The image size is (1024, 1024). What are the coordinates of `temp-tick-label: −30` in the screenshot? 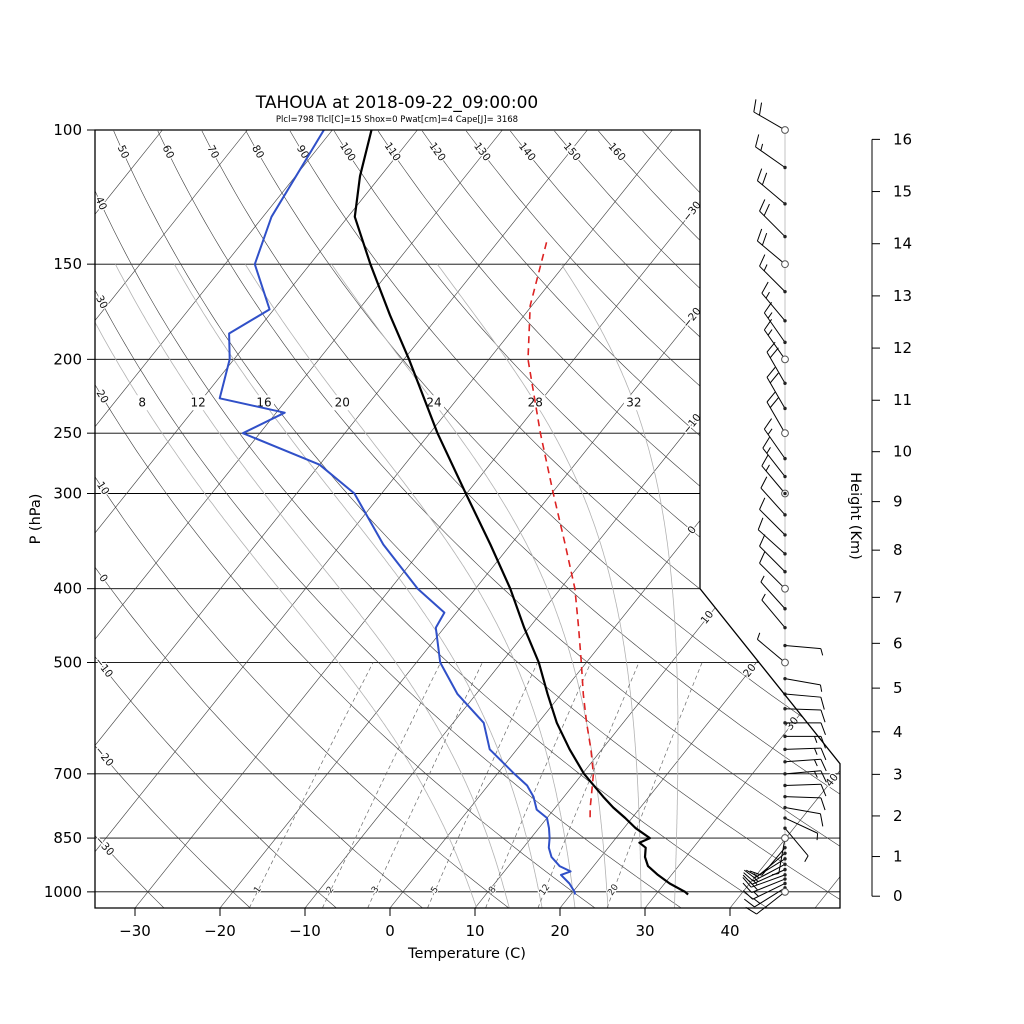 It's located at (135, 931).